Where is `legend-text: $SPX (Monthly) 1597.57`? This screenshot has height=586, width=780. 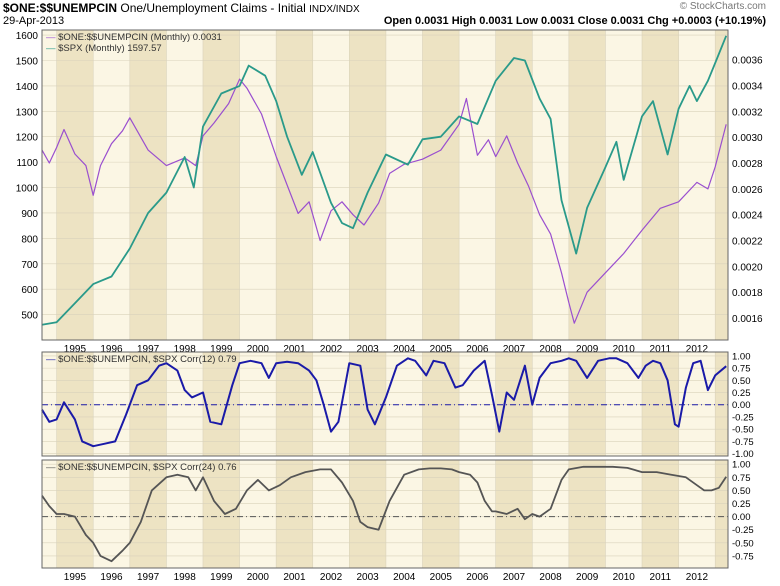
legend-text: $SPX (Monthly) 1597.57 is located at coordinates (110, 48).